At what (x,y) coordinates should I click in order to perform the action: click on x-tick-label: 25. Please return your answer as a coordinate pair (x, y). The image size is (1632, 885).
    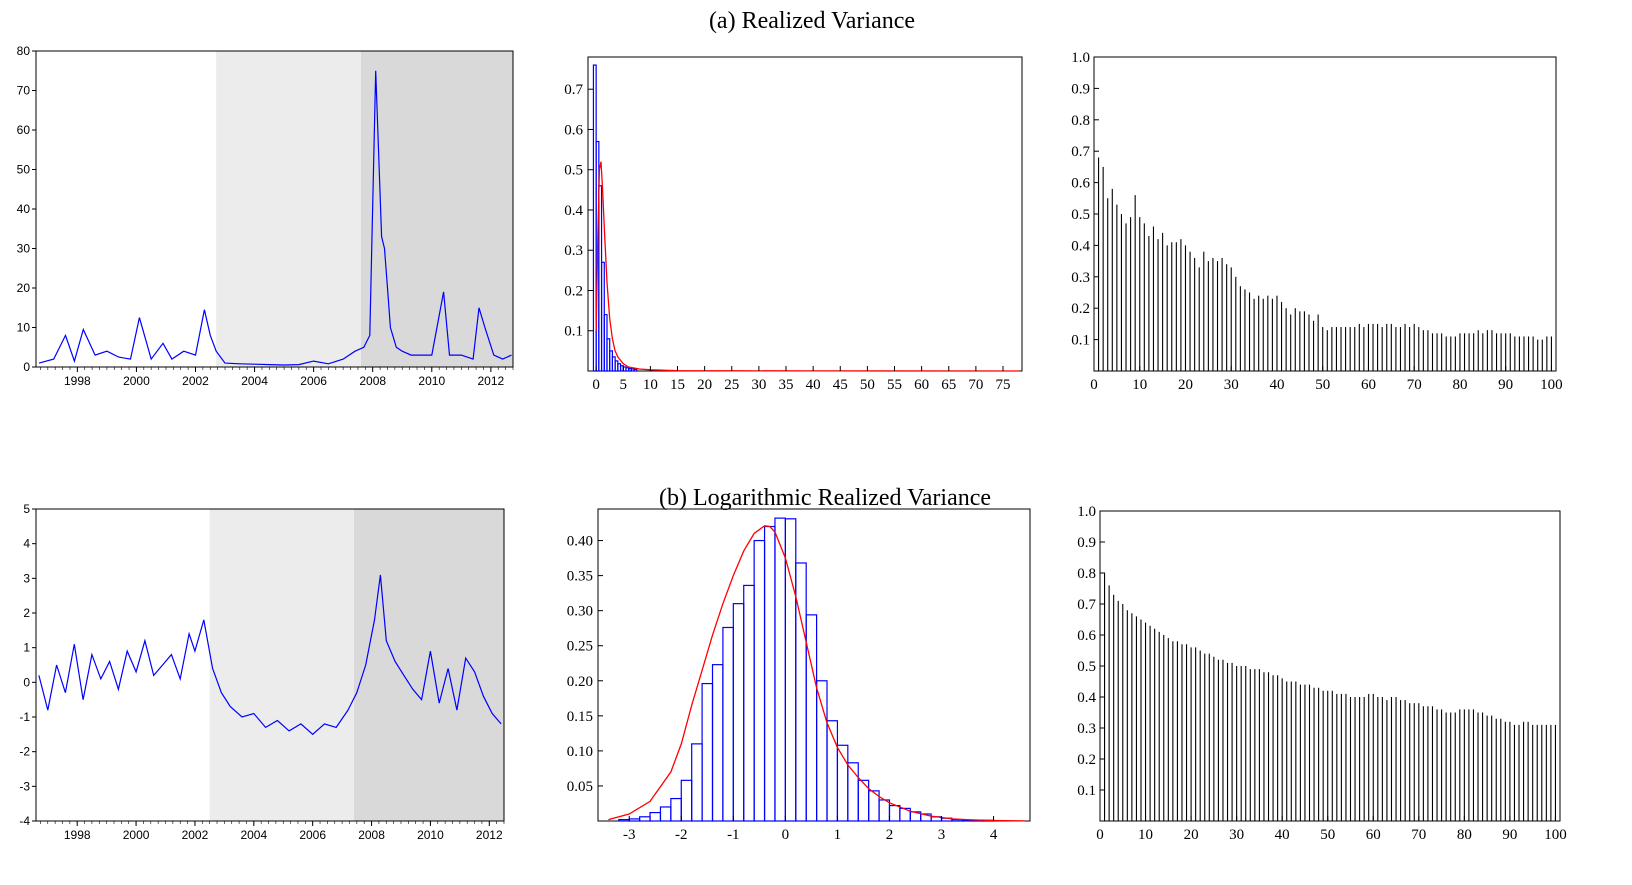
    Looking at the image, I should click on (731, 385).